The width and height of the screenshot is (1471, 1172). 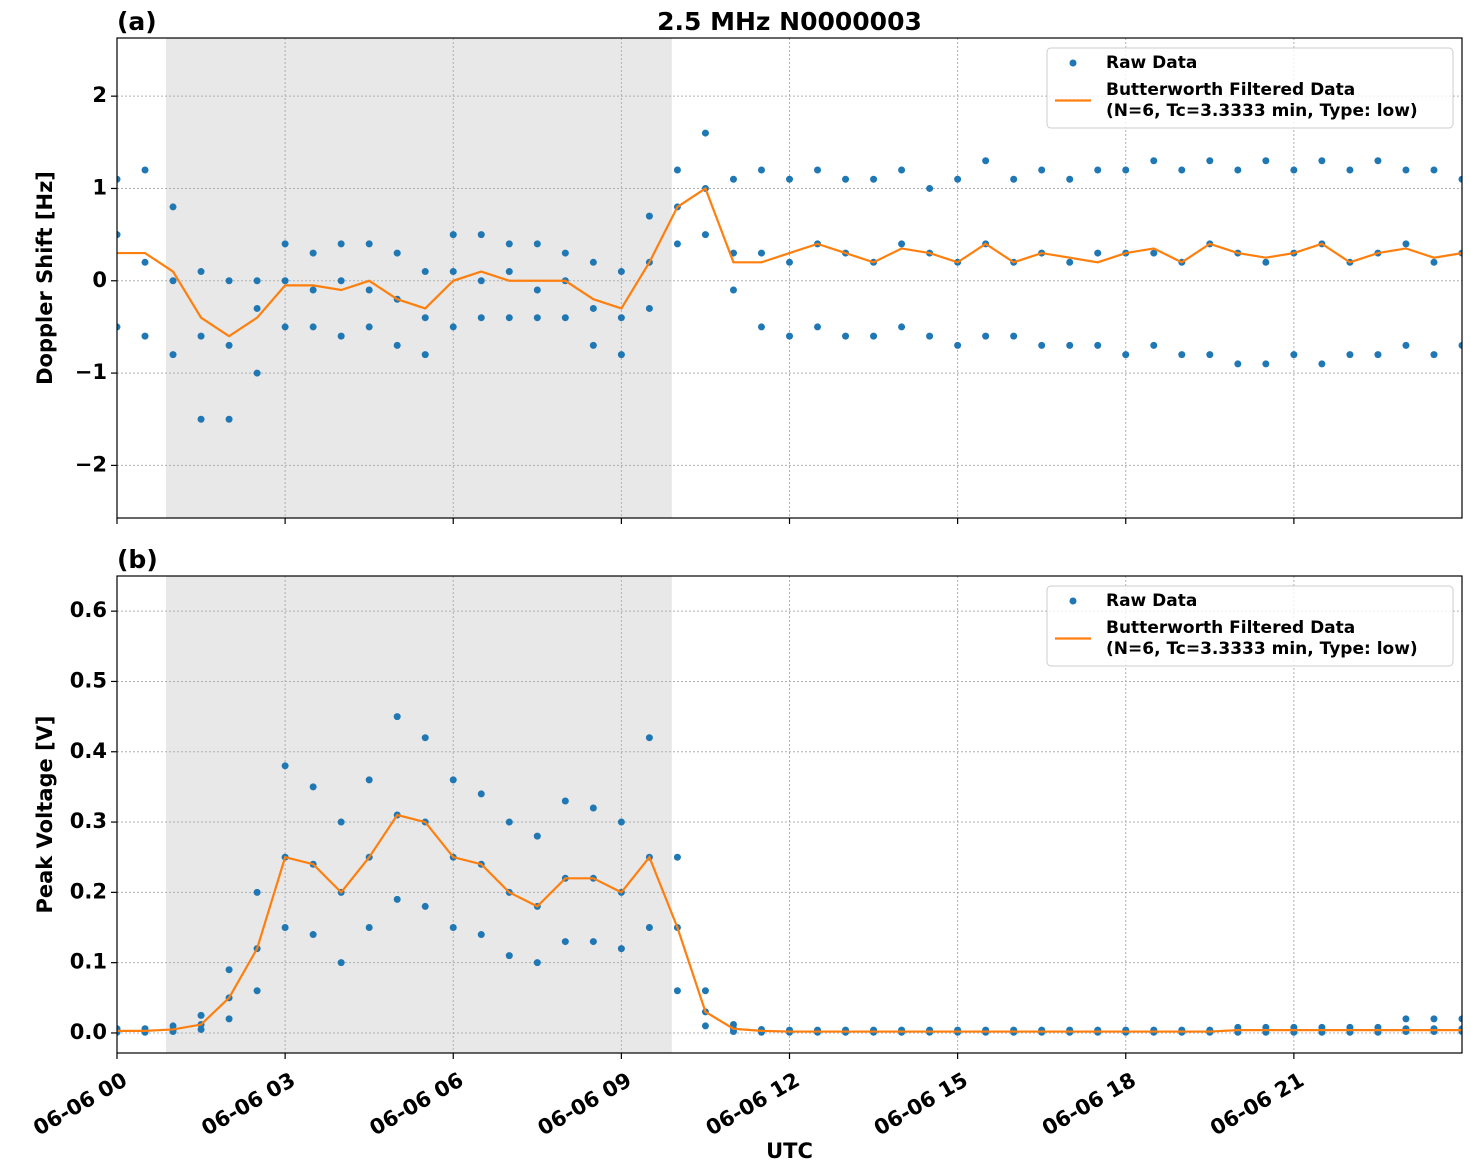 What do you see at coordinates (88, 1032) in the screenshot?
I see `y-tick-label: 0.0` at bounding box center [88, 1032].